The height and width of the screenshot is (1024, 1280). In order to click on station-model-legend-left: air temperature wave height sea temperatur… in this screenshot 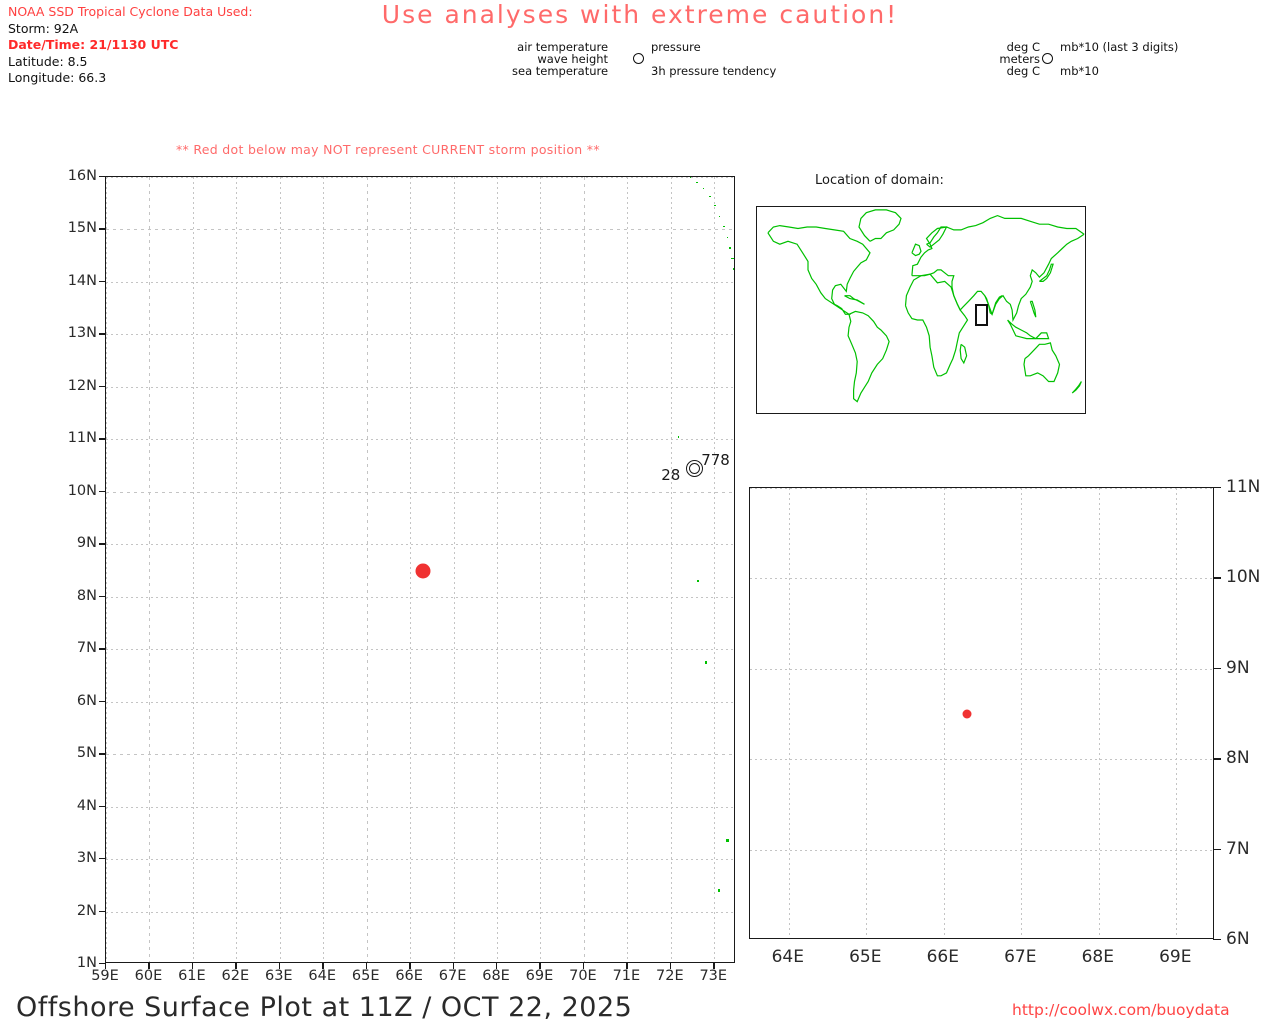, I will do `click(560, 59)`.